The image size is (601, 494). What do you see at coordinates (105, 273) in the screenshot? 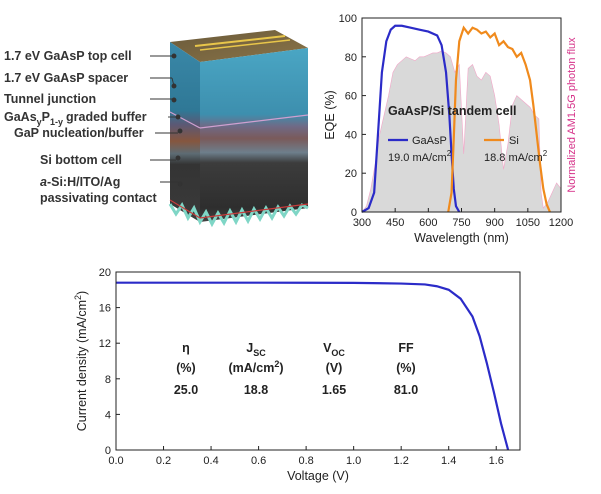
I see `jv-y-tick-label: 20` at bounding box center [105, 273].